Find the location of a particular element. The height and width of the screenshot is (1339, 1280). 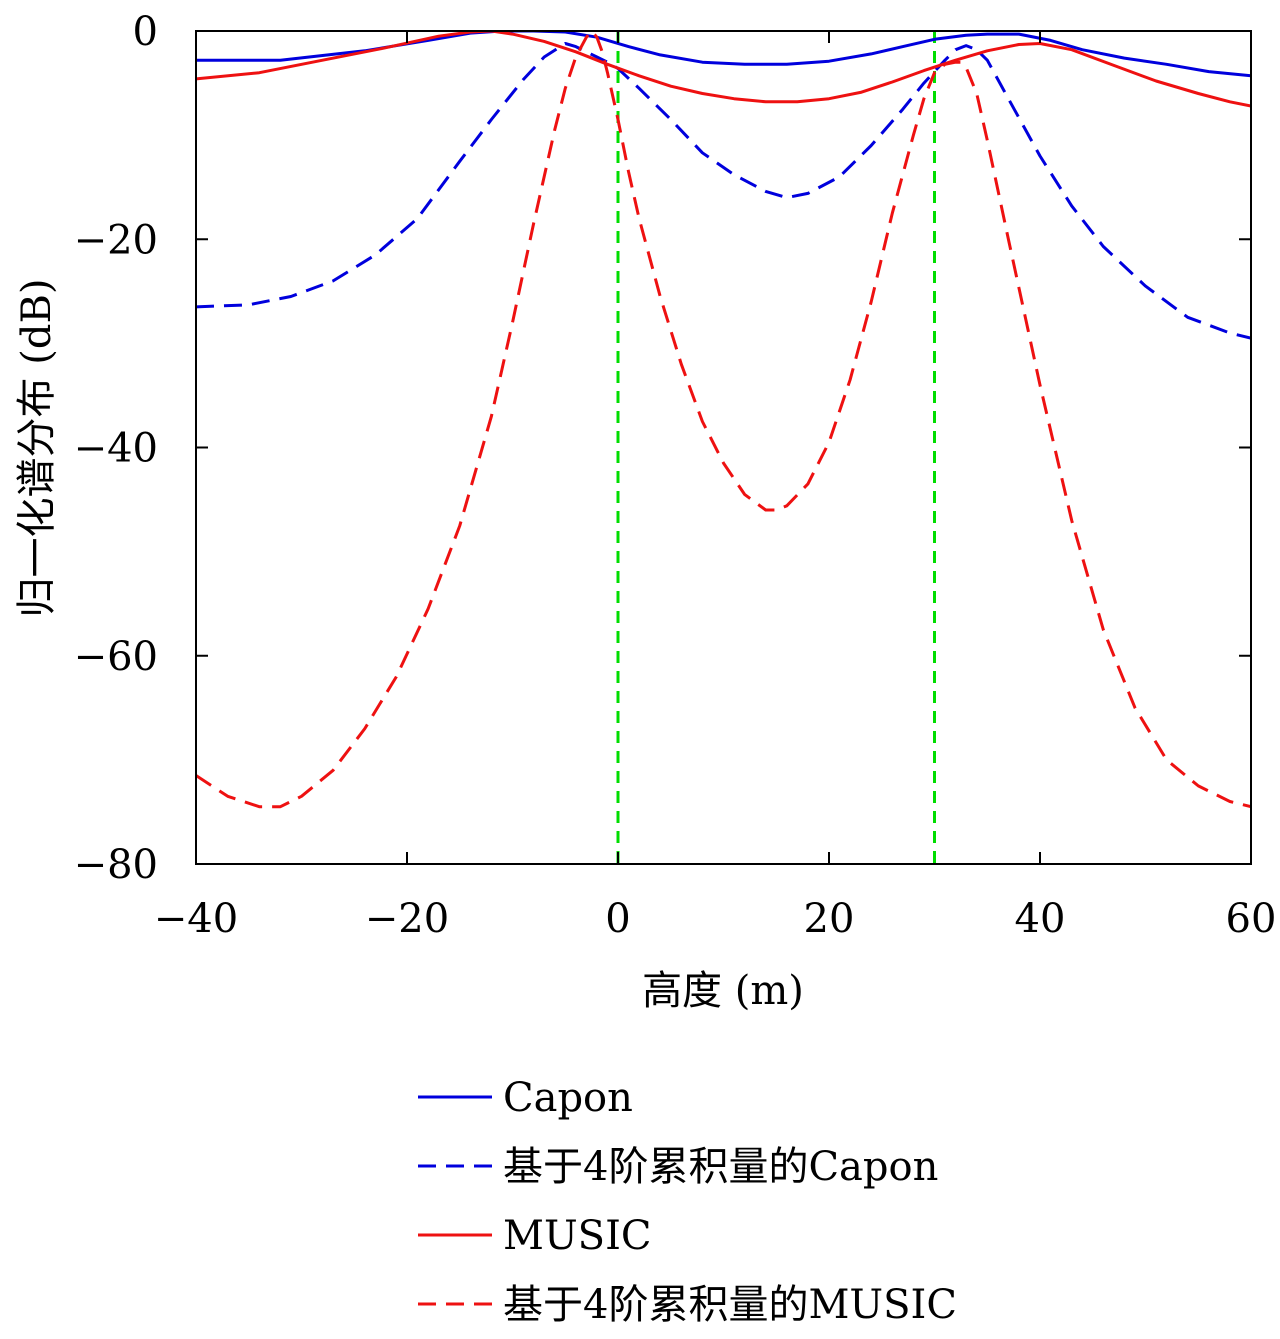

legend-label: MUSIC is located at coordinates (577, 1236).